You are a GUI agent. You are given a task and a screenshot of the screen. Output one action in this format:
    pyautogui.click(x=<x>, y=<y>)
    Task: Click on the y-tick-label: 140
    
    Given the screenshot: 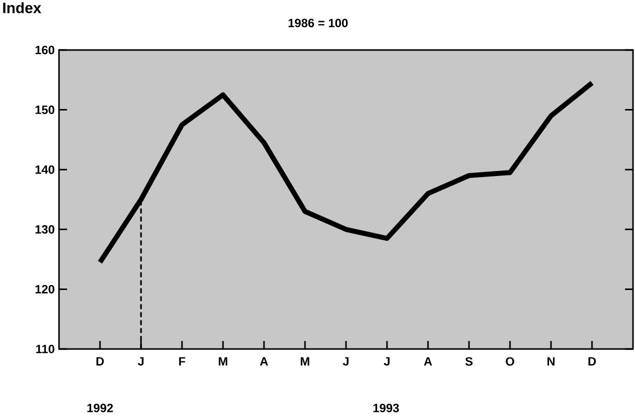 What is the action you would take?
    pyautogui.click(x=45, y=169)
    